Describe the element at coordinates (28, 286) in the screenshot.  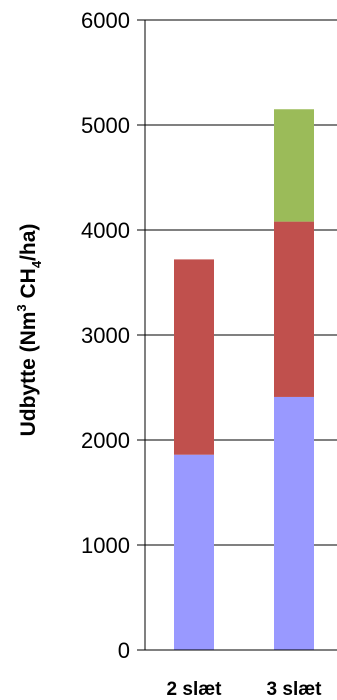
I see `y-axis-title-mid: CH` at that location.